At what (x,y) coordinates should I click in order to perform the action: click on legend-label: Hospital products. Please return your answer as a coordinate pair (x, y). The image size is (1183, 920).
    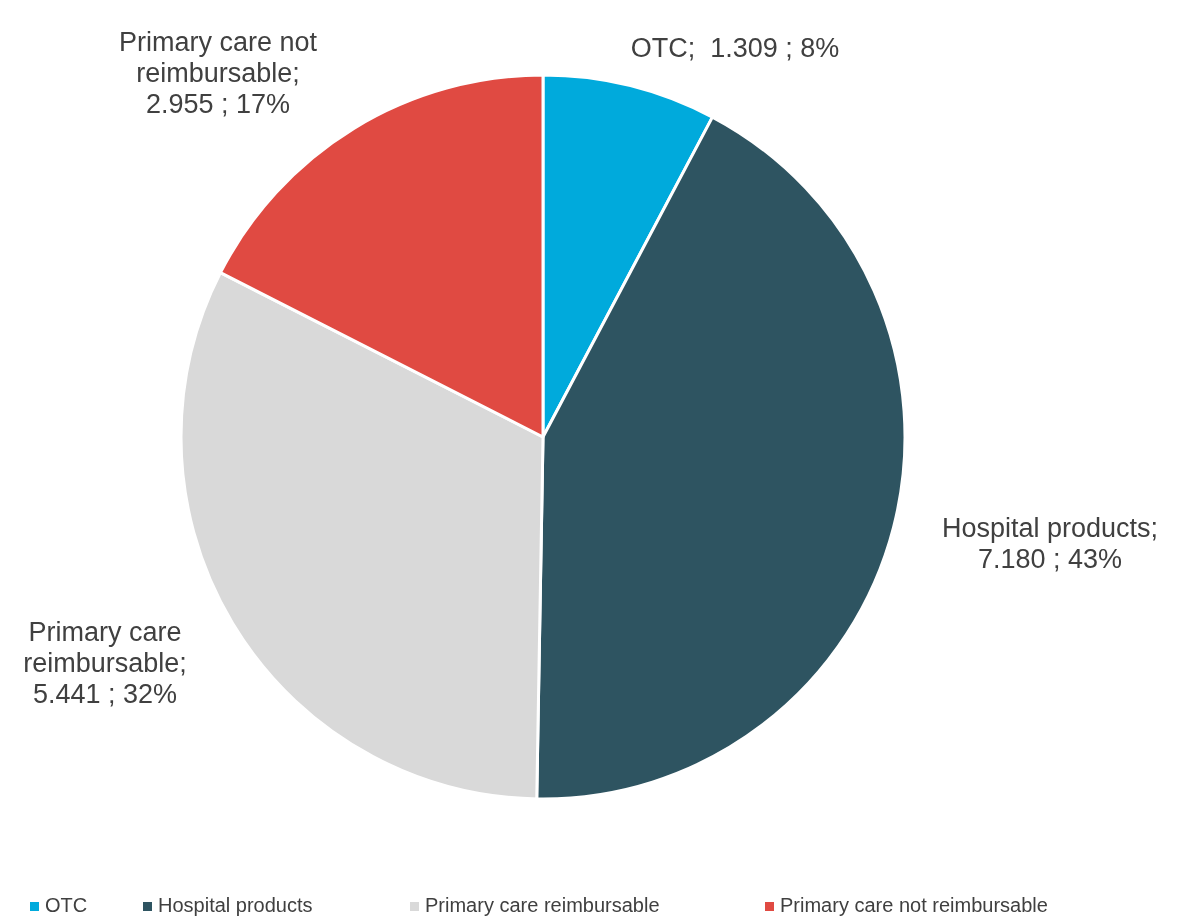
    Looking at the image, I should click on (235, 905).